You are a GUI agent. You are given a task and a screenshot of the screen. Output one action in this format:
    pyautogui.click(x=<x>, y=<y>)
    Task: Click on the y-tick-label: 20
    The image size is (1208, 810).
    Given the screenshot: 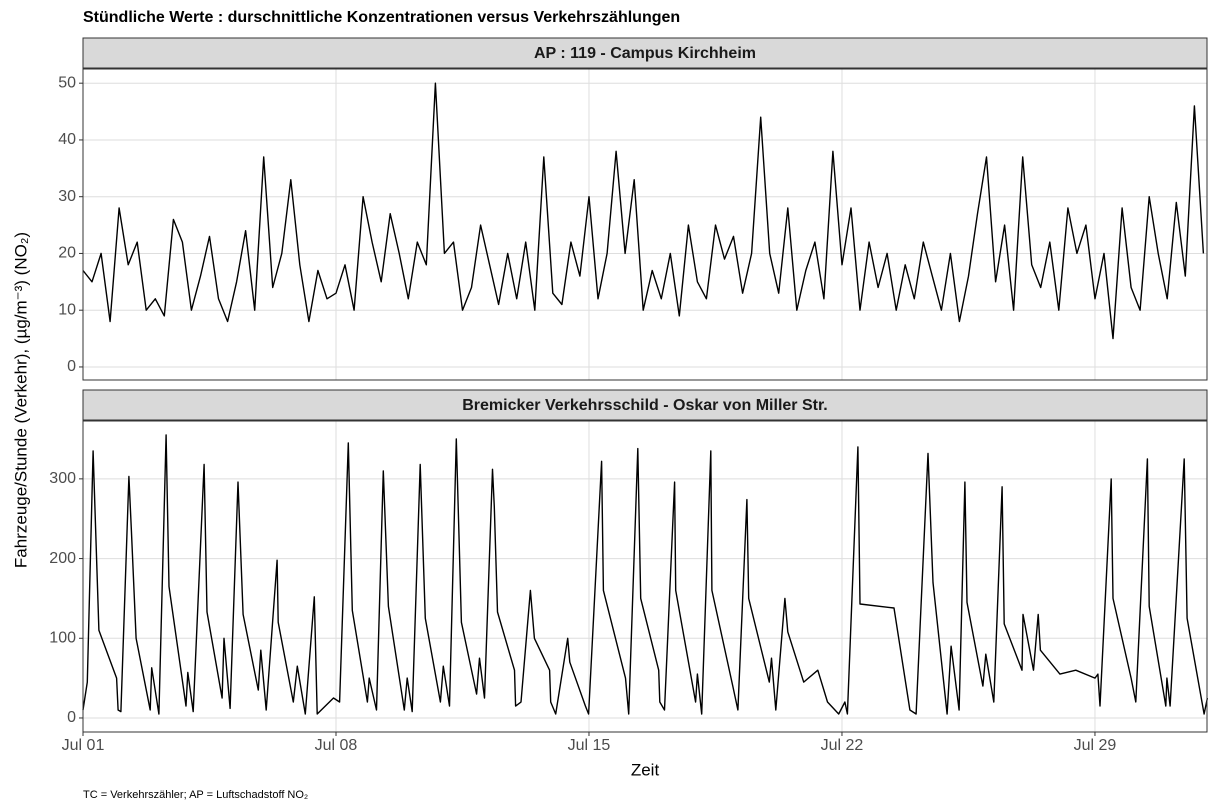 What is the action you would take?
    pyautogui.click(x=67, y=253)
    